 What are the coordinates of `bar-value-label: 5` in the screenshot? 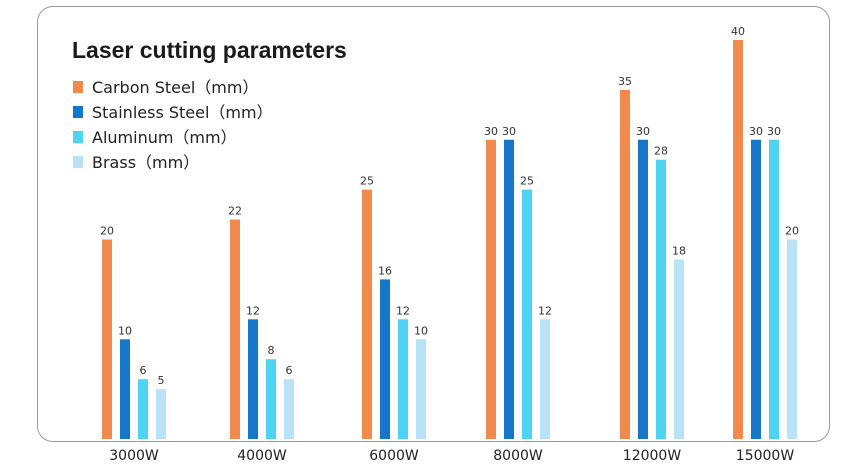 It's located at (161, 380).